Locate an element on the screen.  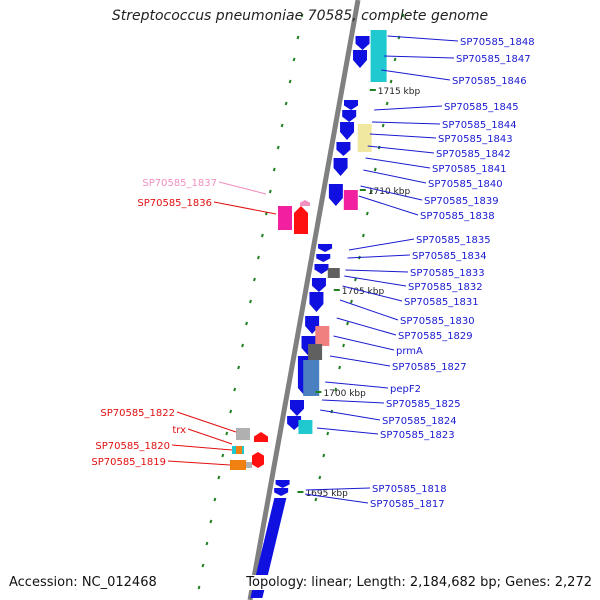
gene-label: SP70585_1845 is located at coordinates (481, 107).